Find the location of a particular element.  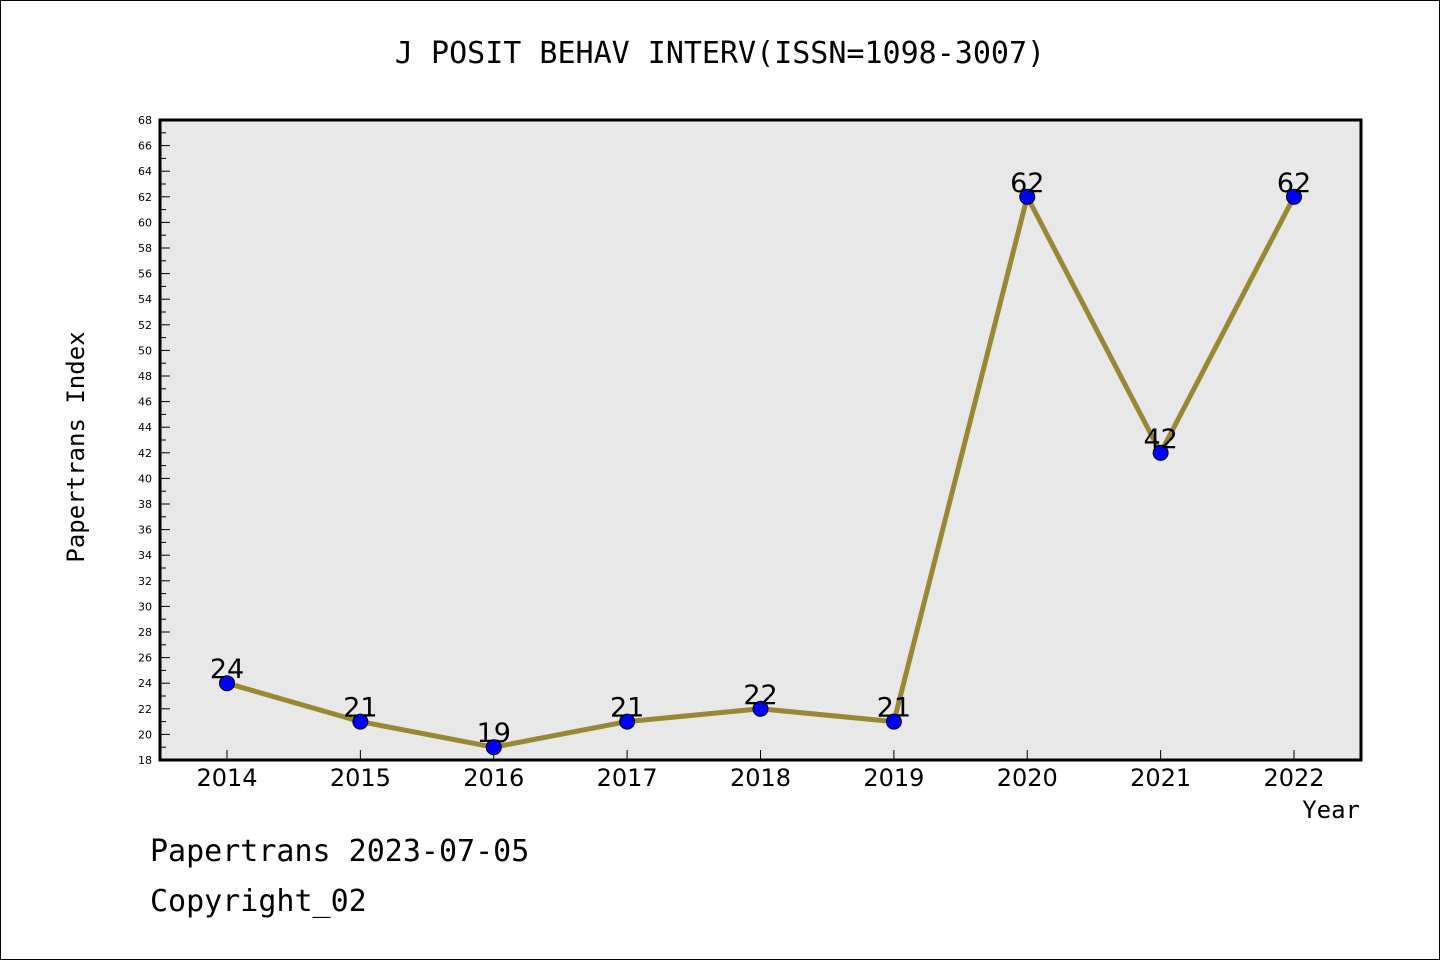

y-tick-label: 20 is located at coordinates (145, 734).